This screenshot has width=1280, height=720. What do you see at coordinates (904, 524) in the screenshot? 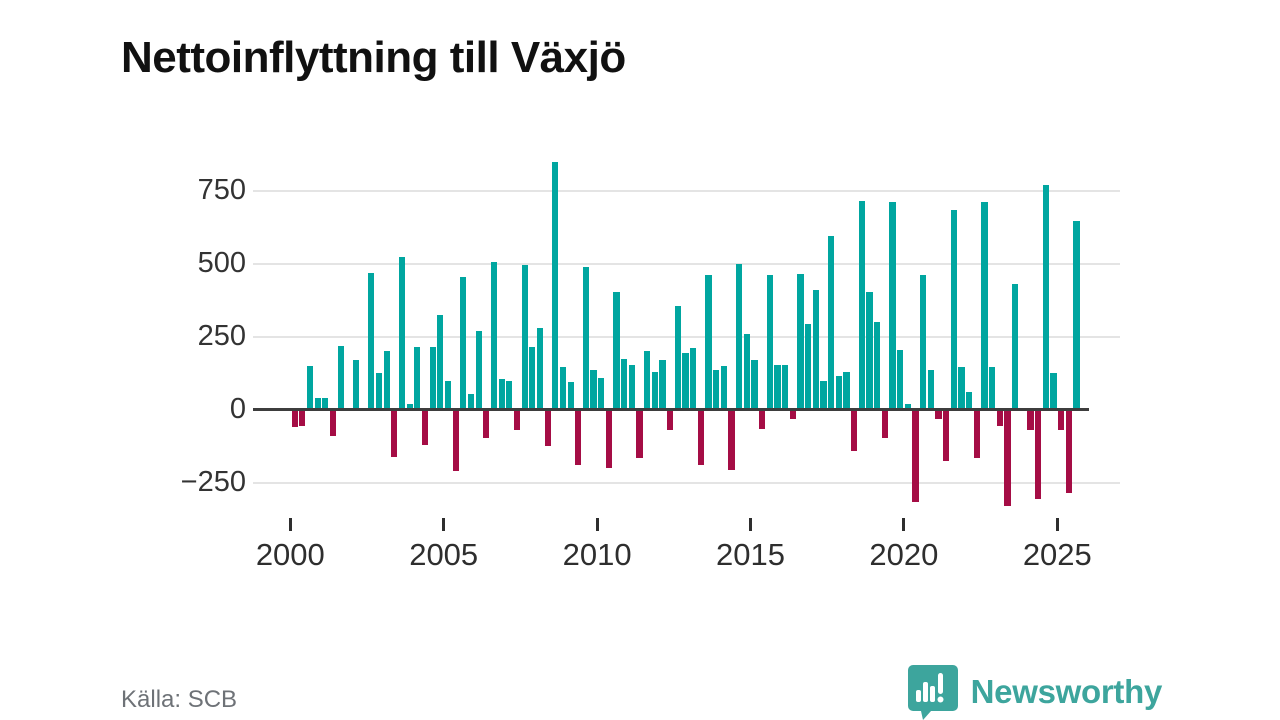
I see `x-axis-tick-2020` at bounding box center [904, 524].